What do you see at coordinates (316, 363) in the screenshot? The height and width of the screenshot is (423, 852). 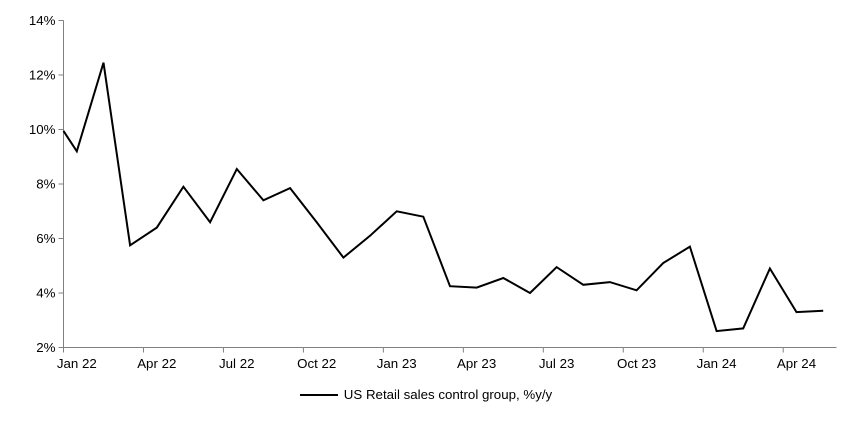 I see `x-tick-label: Oct 22` at bounding box center [316, 363].